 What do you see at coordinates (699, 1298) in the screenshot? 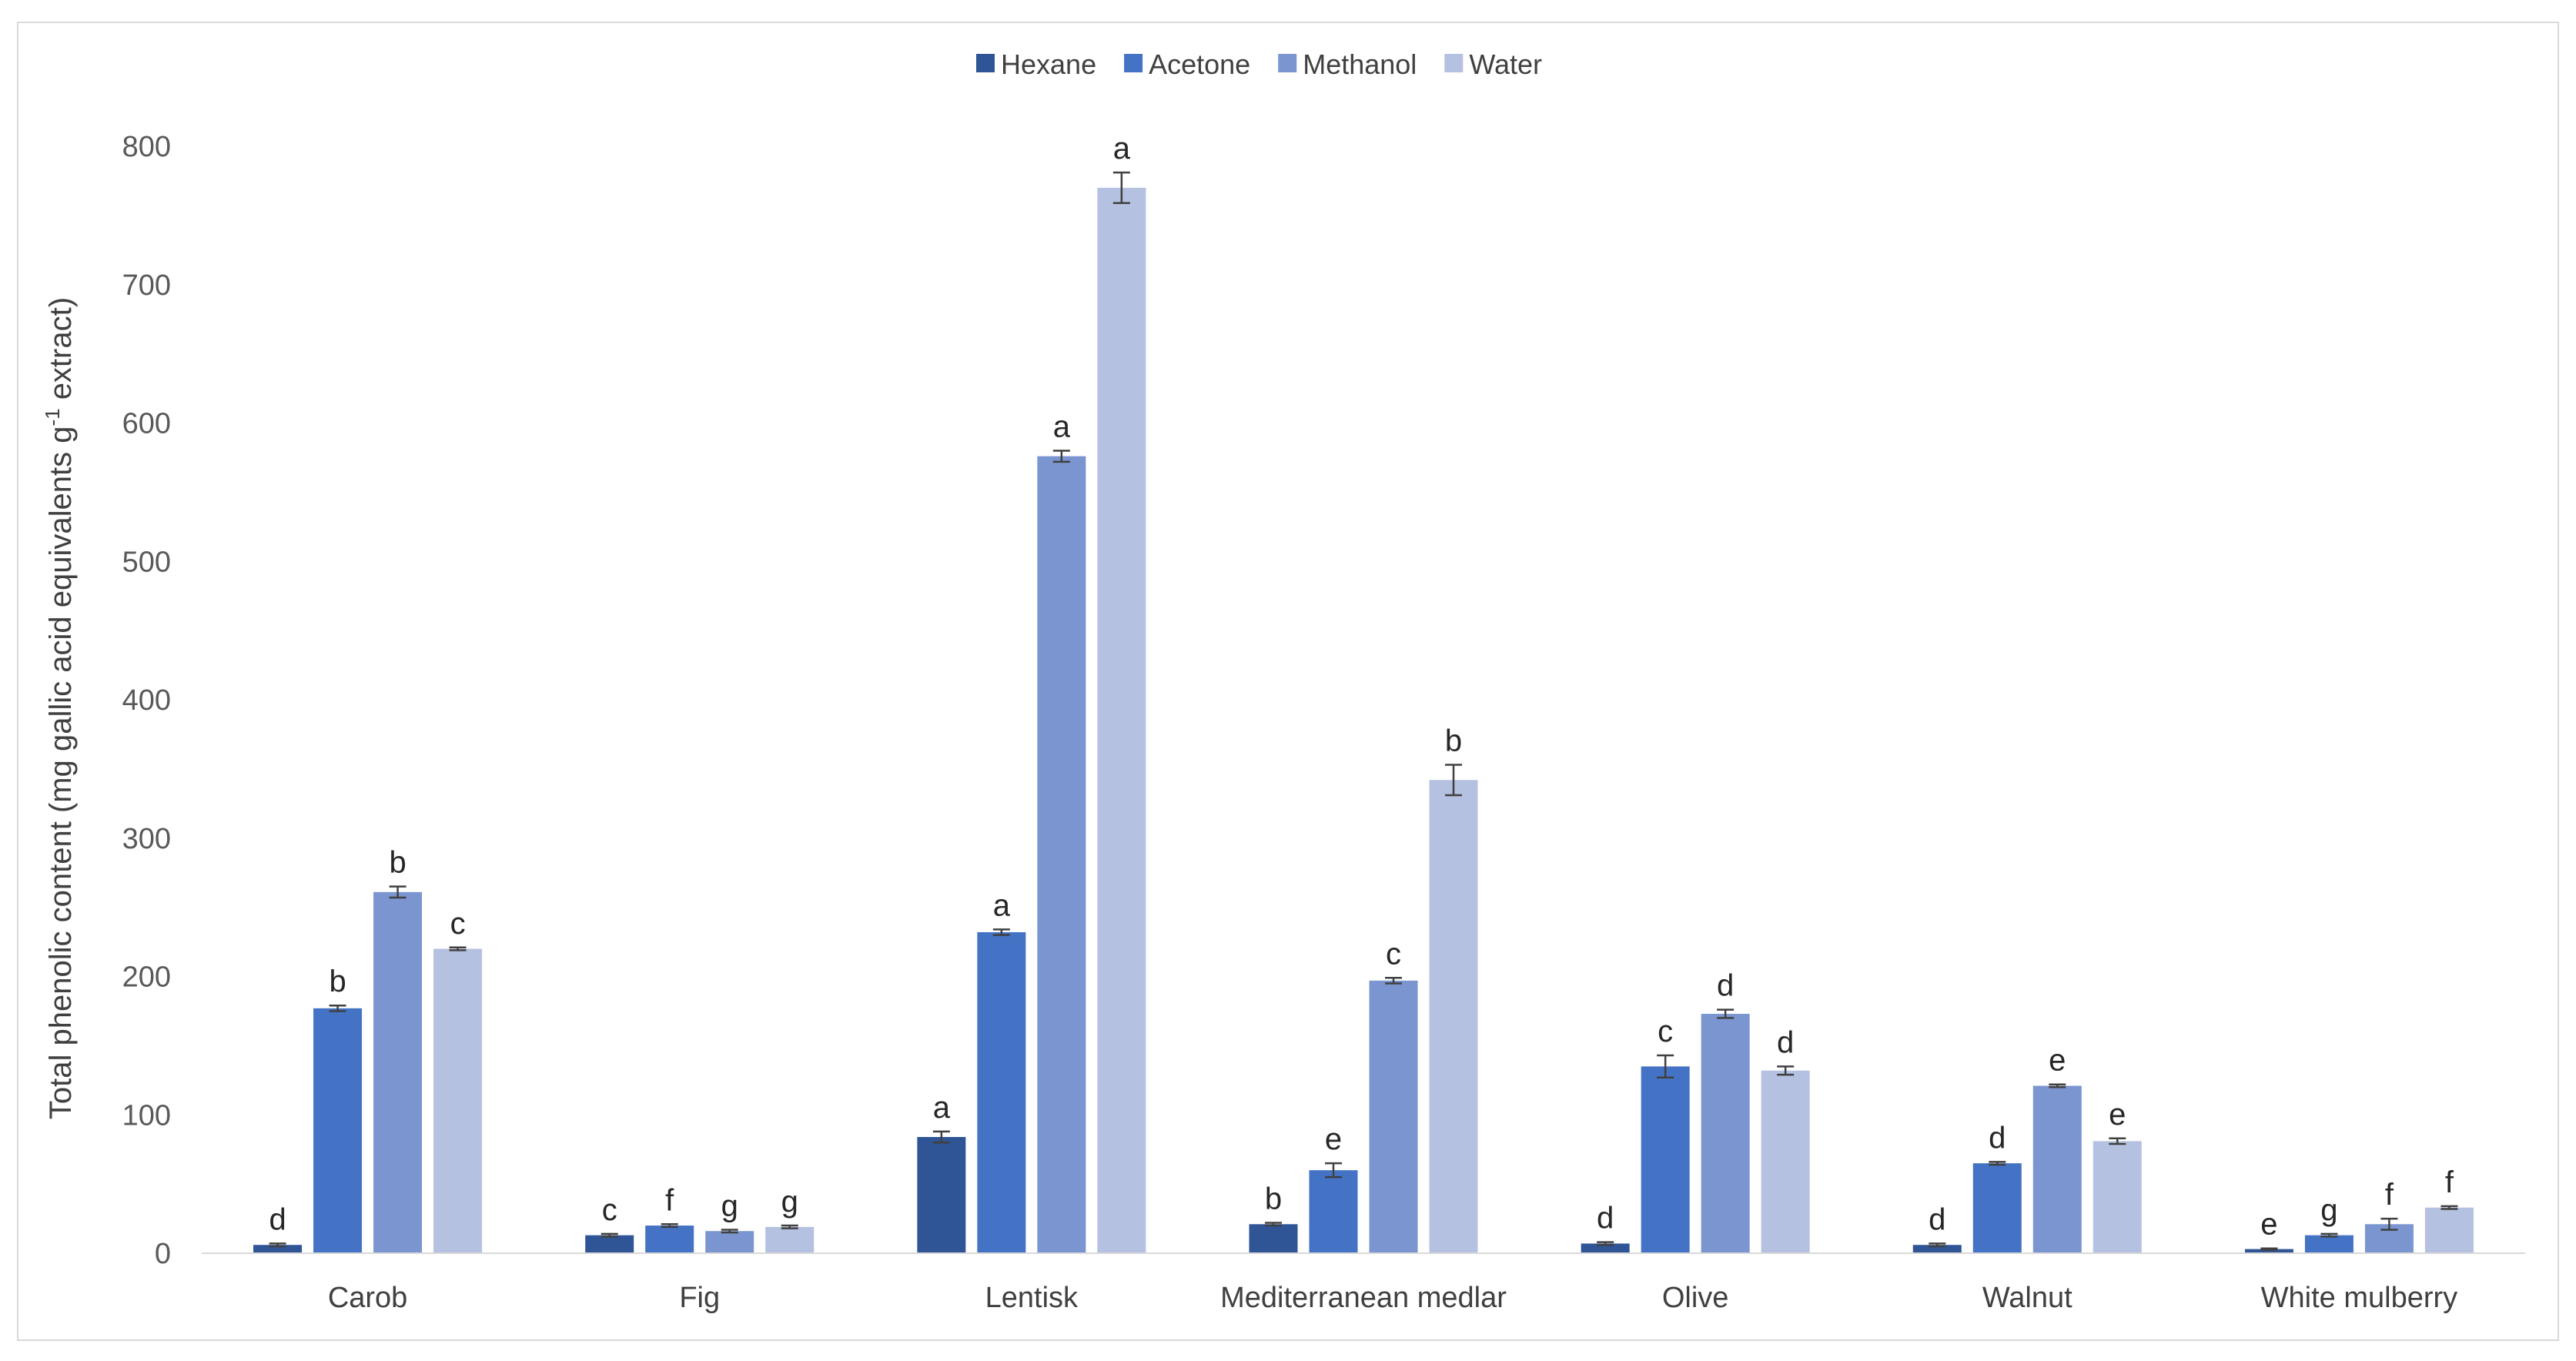
I see `x-tick-label: Fig` at bounding box center [699, 1298].